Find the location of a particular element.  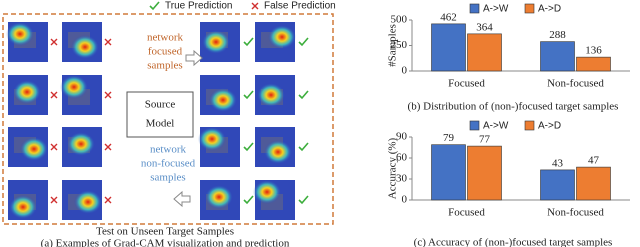

legend-true: True Prediction is located at coordinates (198, 6).